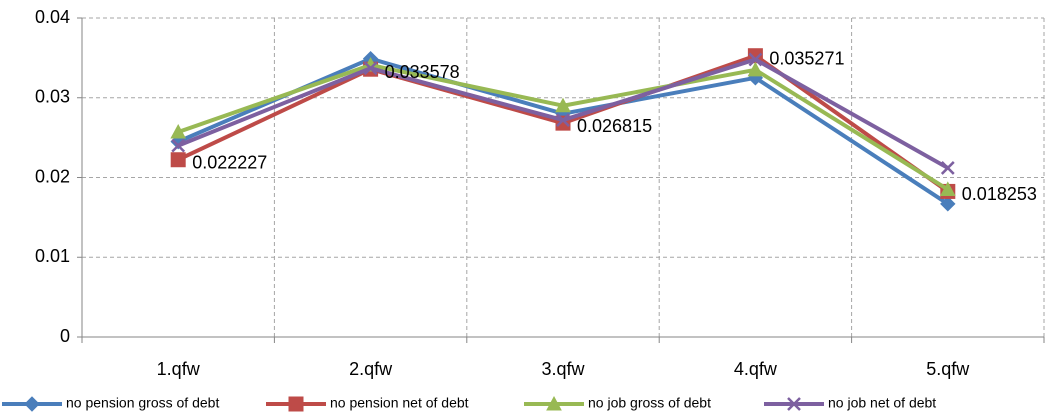 This screenshot has width=1056, height=417. What do you see at coordinates (882, 403) in the screenshot?
I see `legend-label: no job net of debt` at bounding box center [882, 403].